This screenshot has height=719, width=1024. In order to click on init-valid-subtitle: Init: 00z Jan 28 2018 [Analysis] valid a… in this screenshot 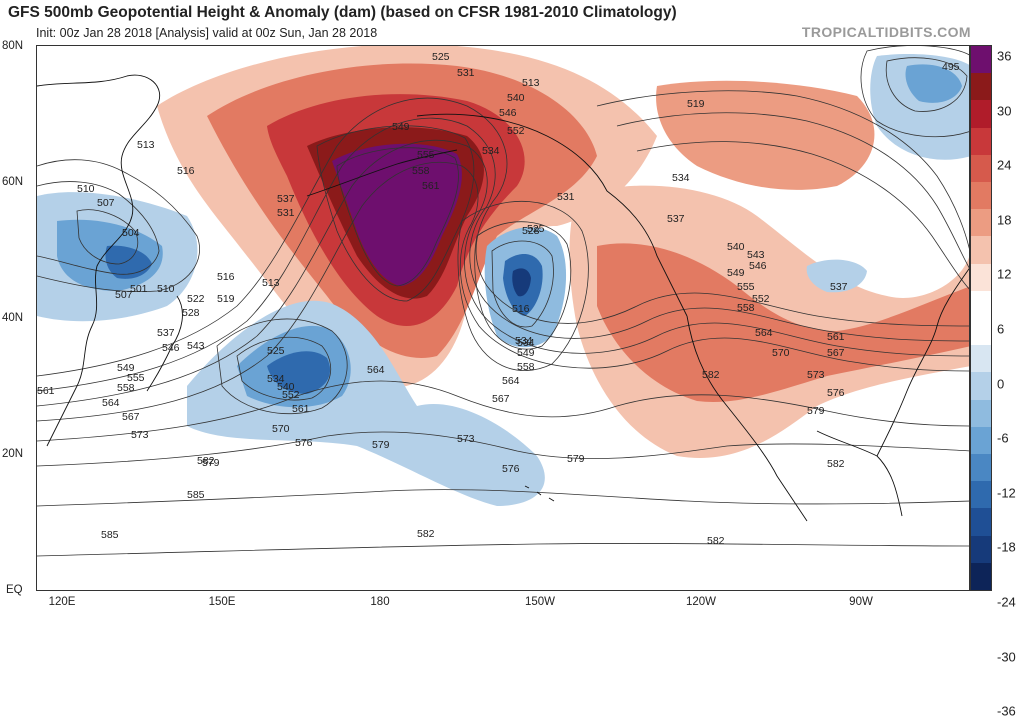, I will do `click(207, 33)`.